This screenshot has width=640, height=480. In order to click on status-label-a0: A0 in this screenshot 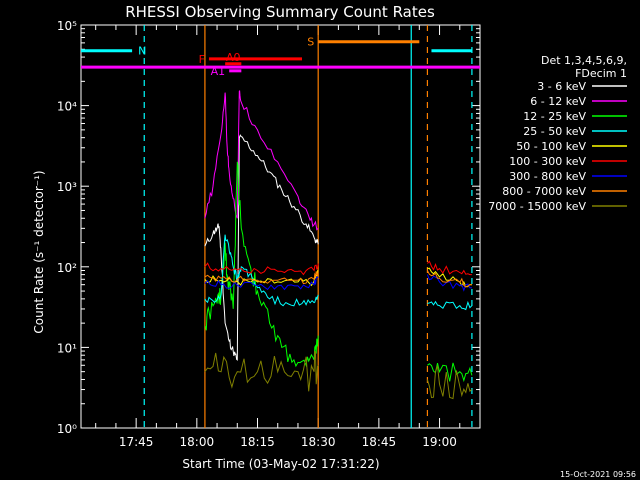, I will do `click(233, 57)`.